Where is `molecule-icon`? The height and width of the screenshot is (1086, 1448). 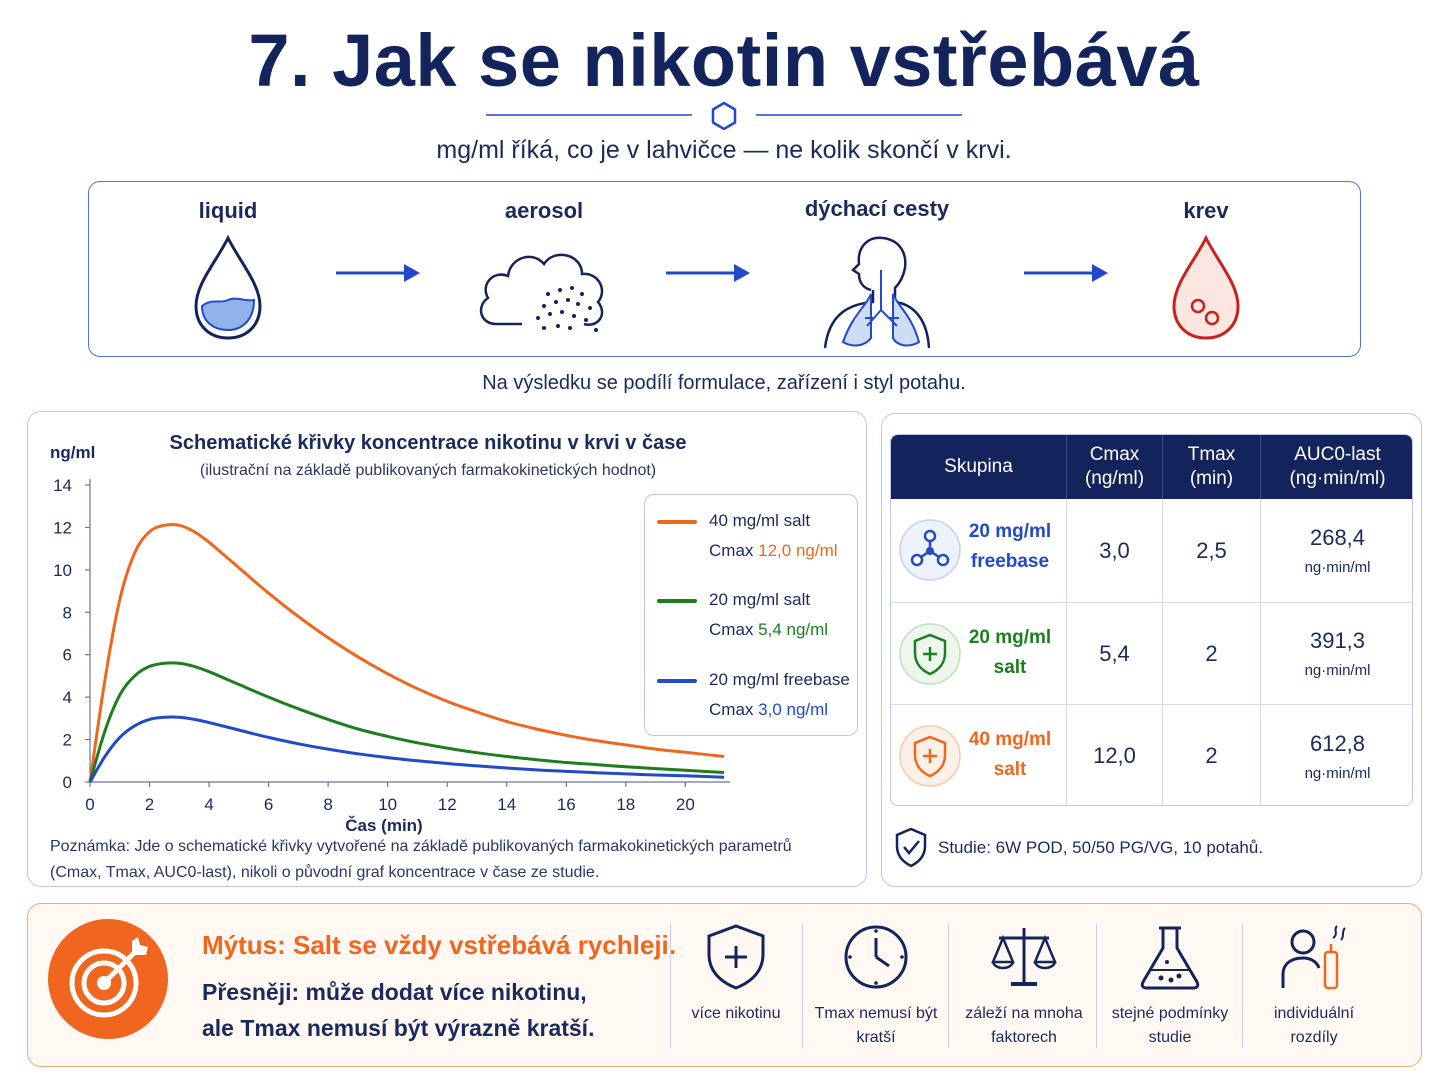
molecule-icon is located at coordinates (930, 550).